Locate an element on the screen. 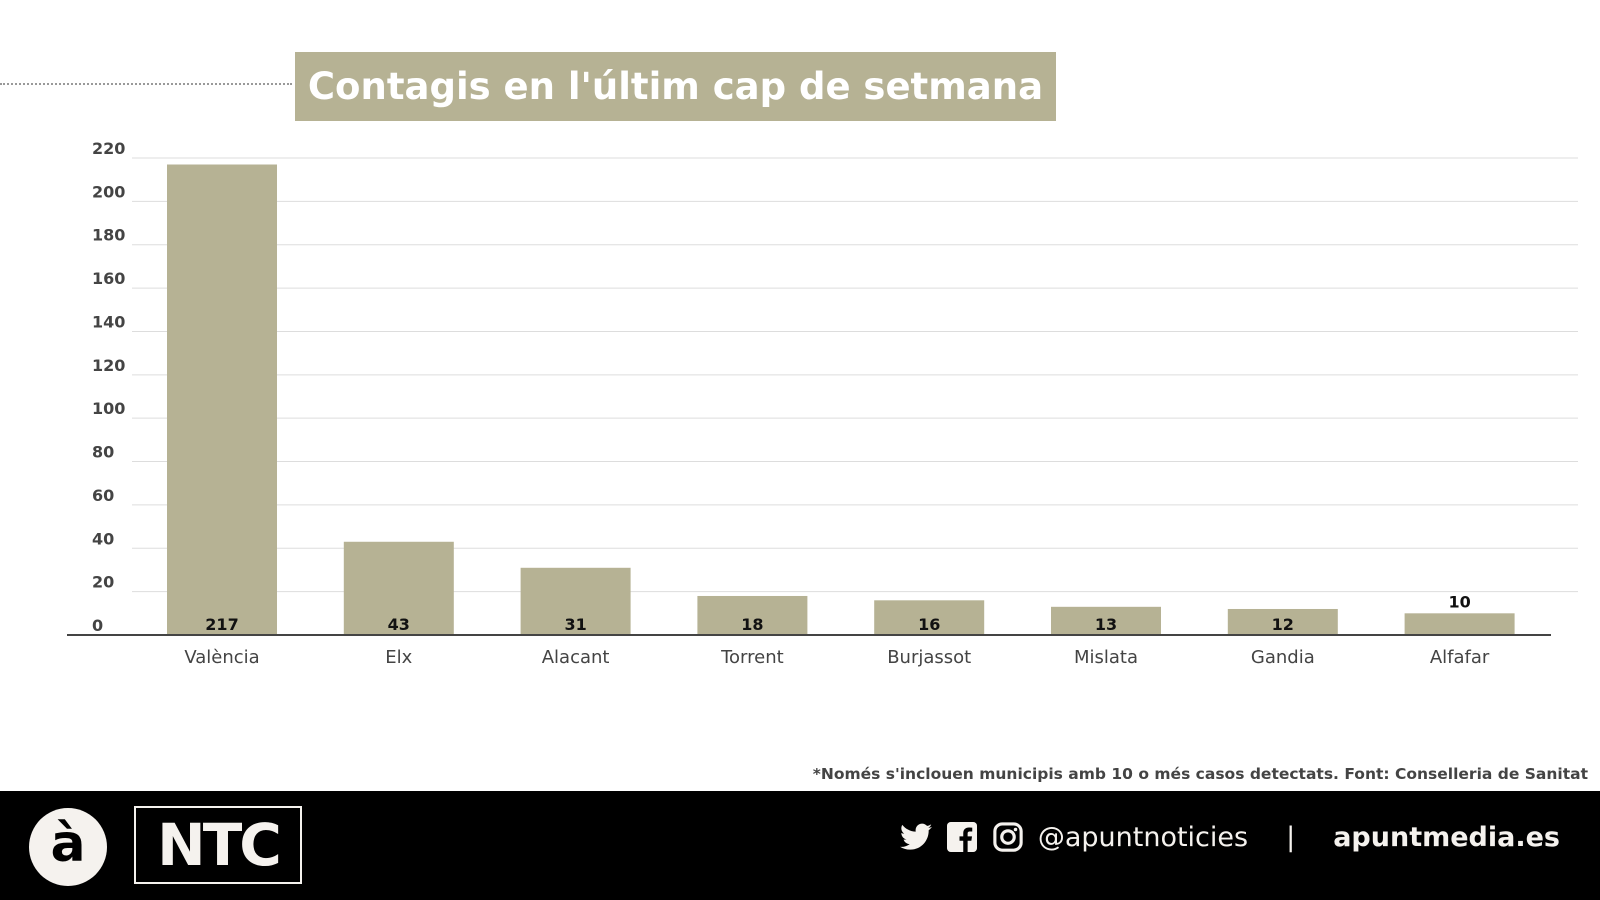  y-tick-label: 120 is located at coordinates (108, 365).